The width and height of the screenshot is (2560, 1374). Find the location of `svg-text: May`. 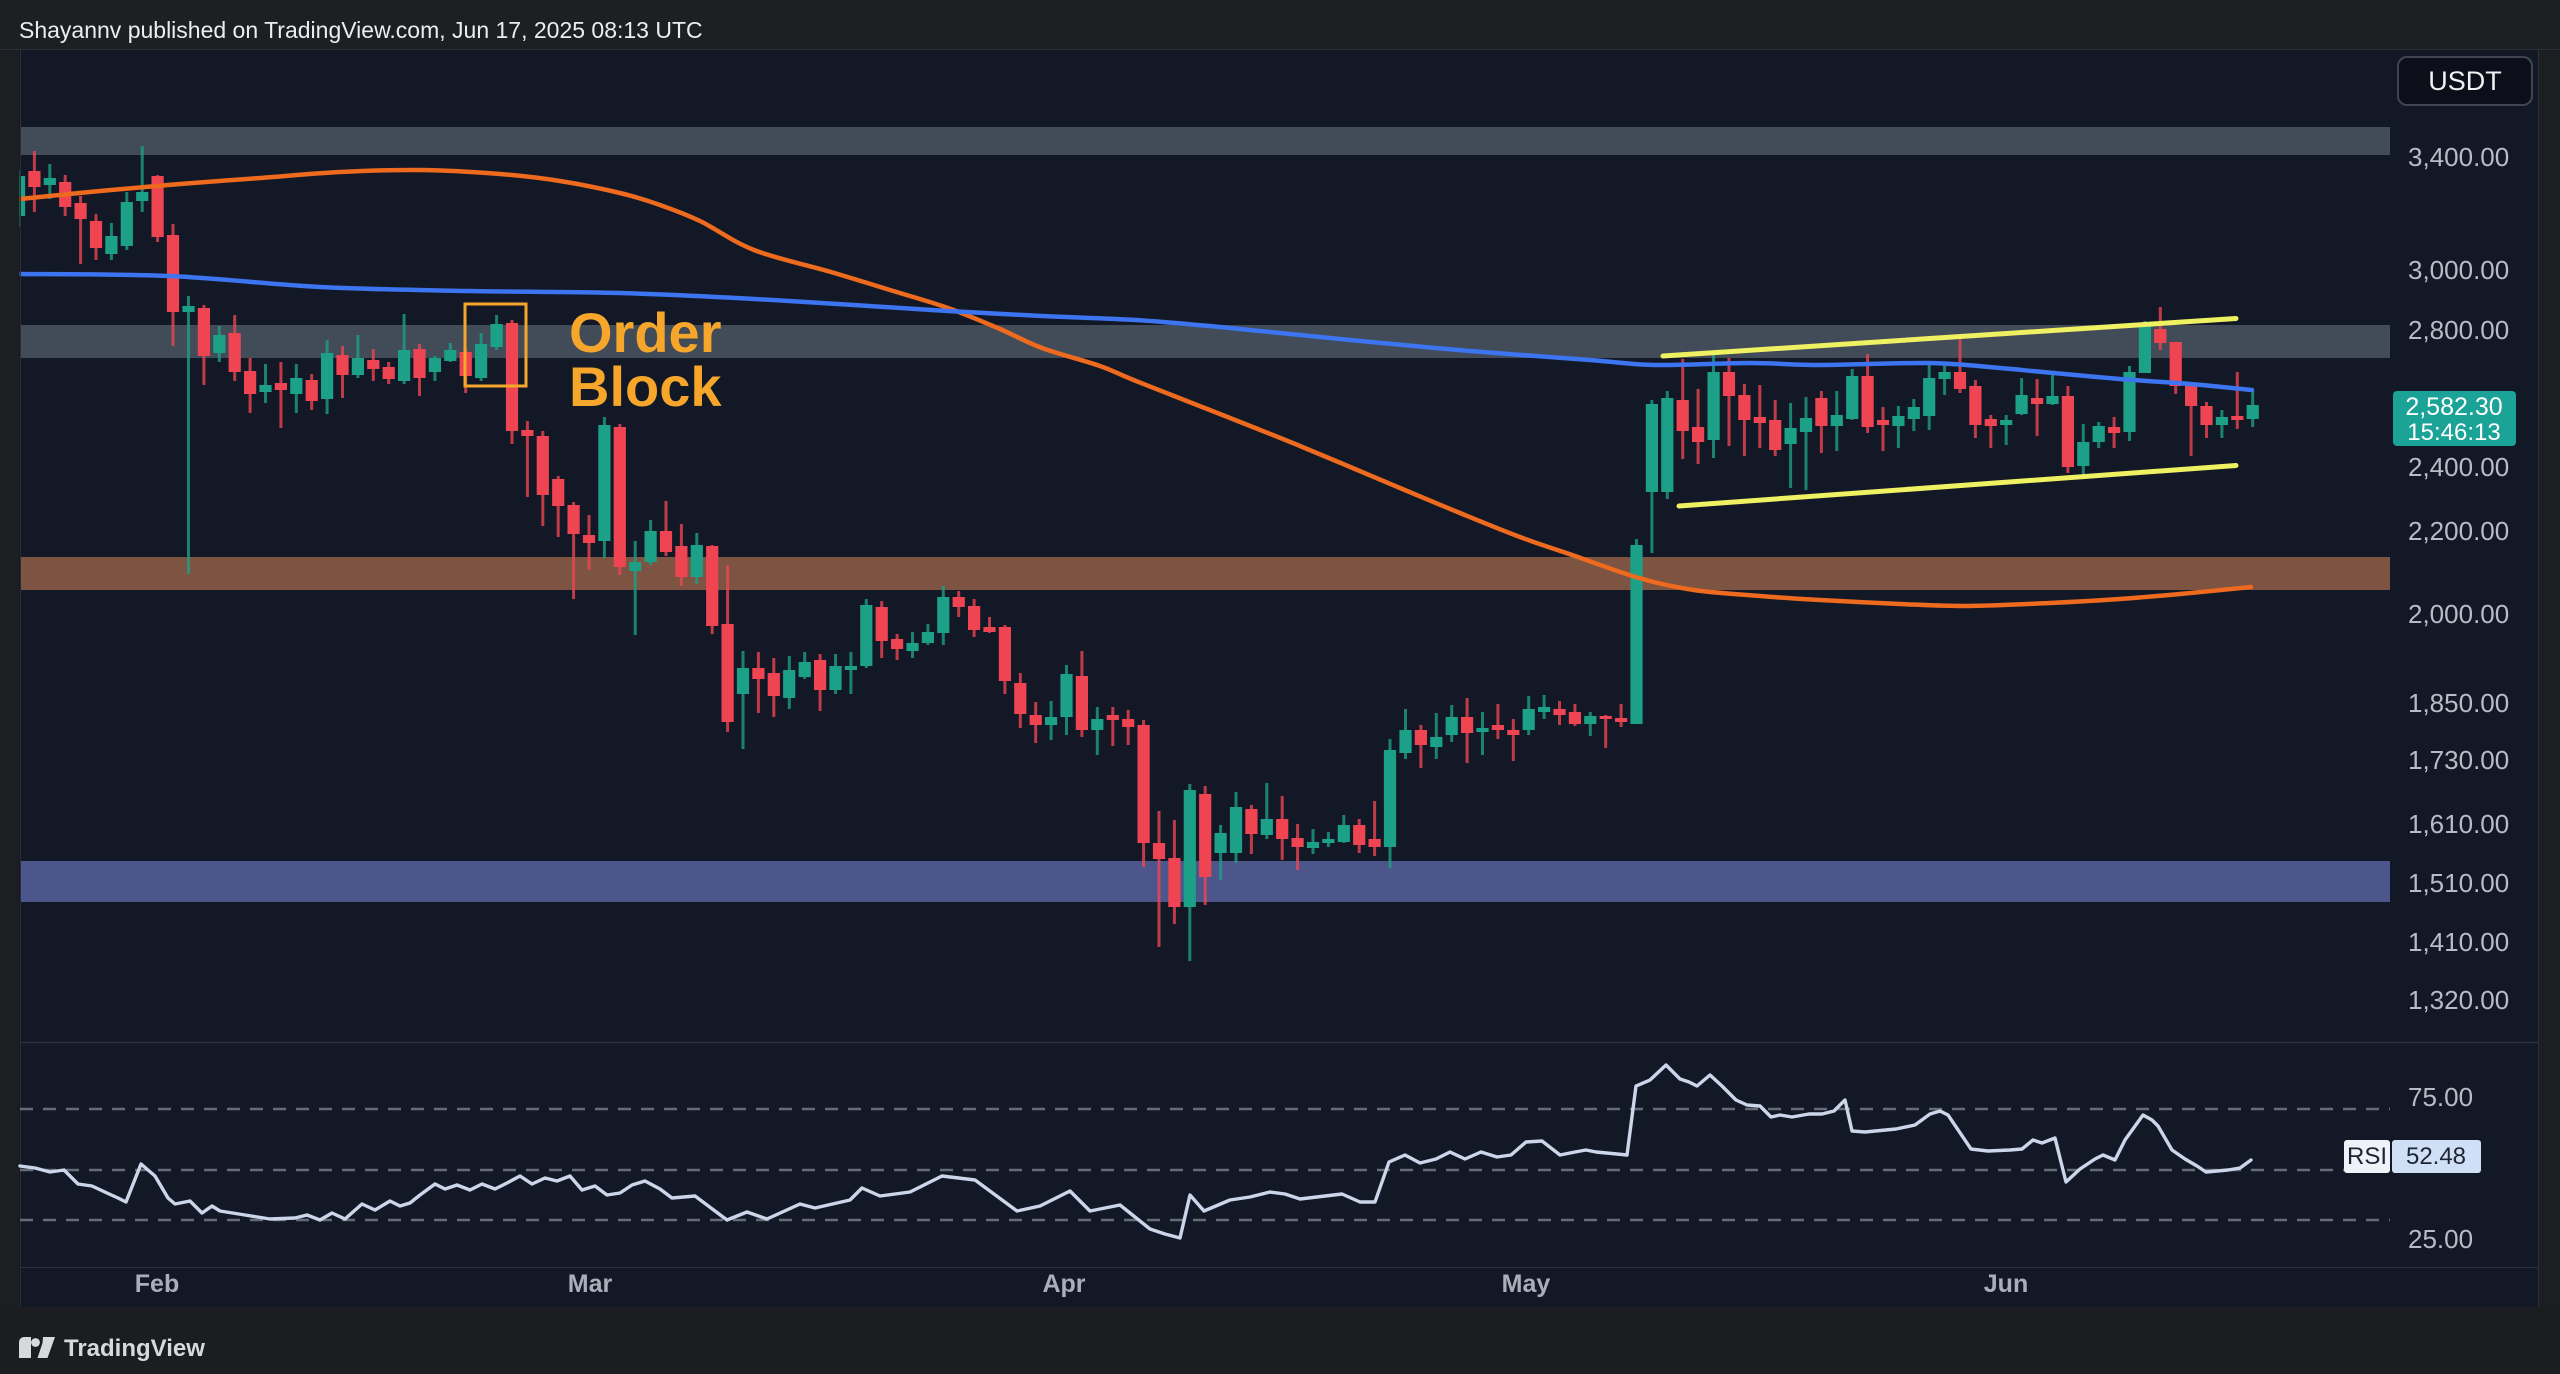

svg-text: May is located at coordinates (1526, 1284).